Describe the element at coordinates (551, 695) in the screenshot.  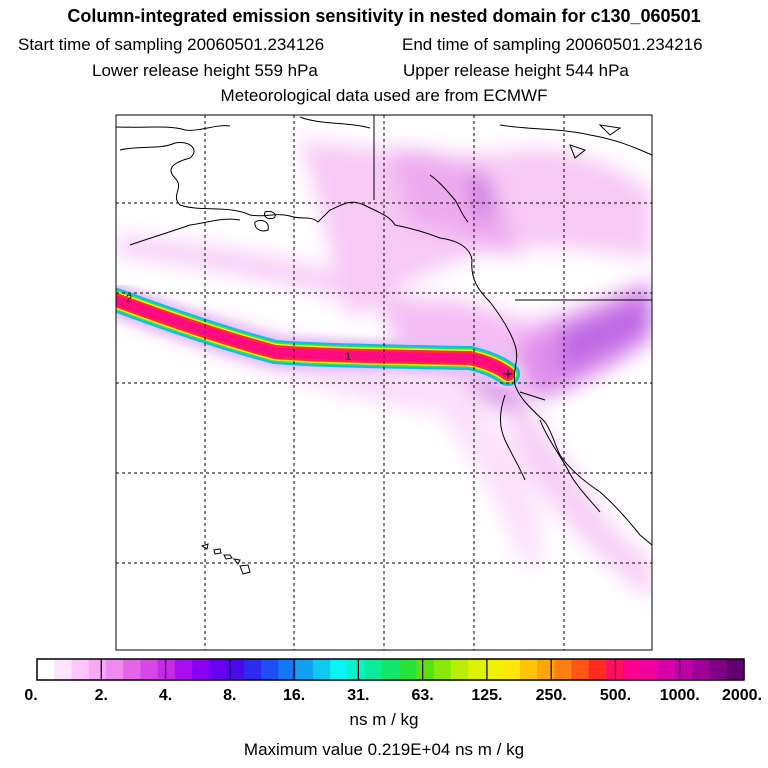
I see `colorbar-tick-label: 250.` at that location.